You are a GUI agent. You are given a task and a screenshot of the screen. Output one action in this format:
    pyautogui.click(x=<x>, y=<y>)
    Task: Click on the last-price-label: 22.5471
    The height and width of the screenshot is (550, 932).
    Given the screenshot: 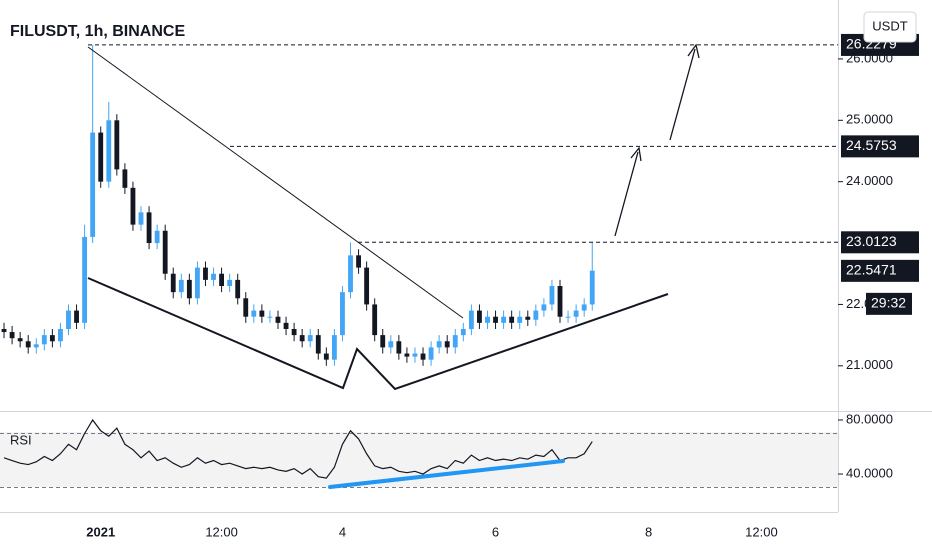 What is the action you would take?
    pyautogui.click(x=871, y=270)
    